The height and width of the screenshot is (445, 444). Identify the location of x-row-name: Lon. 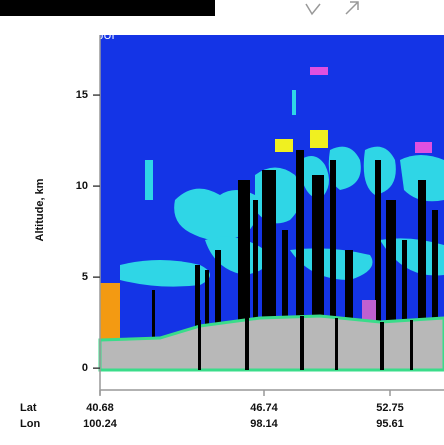
(30, 424).